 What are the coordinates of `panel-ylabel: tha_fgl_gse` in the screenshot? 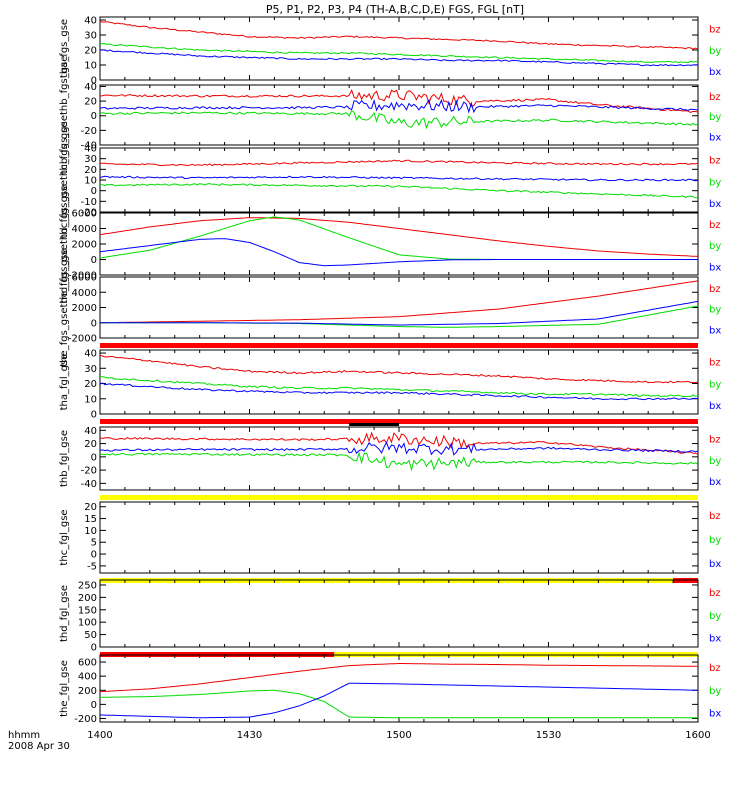 It's located at (64, 382).